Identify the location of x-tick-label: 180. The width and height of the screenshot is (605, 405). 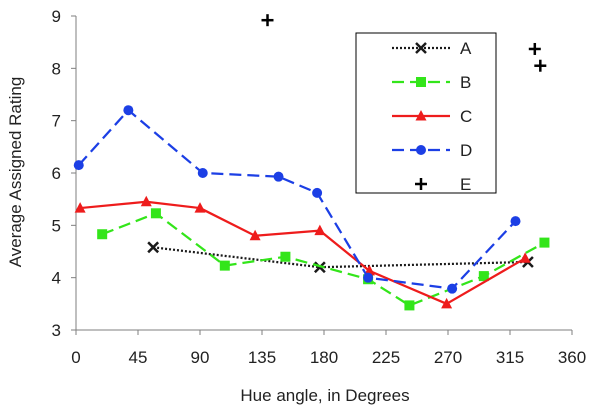
(324, 357).